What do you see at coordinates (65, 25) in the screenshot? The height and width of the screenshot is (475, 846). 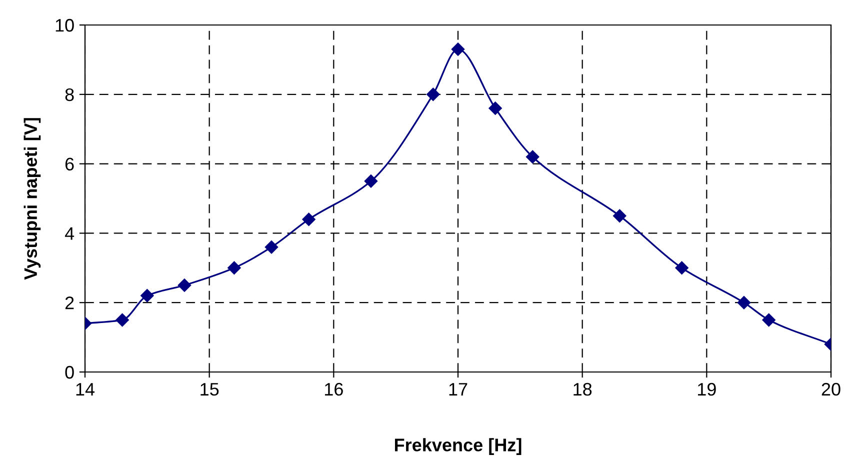 I see `y-tick-label: 10` at bounding box center [65, 25].